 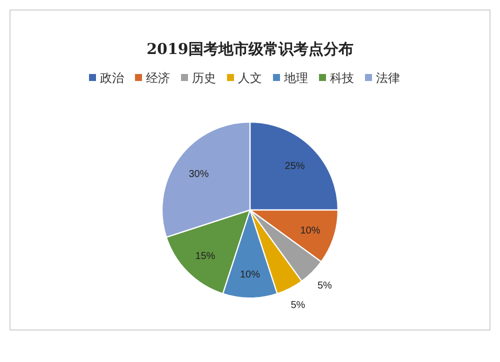 What do you see at coordinates (295, 78) in the screenshot?
I see `legend-label: 地理` at bounding box center [295, 78].